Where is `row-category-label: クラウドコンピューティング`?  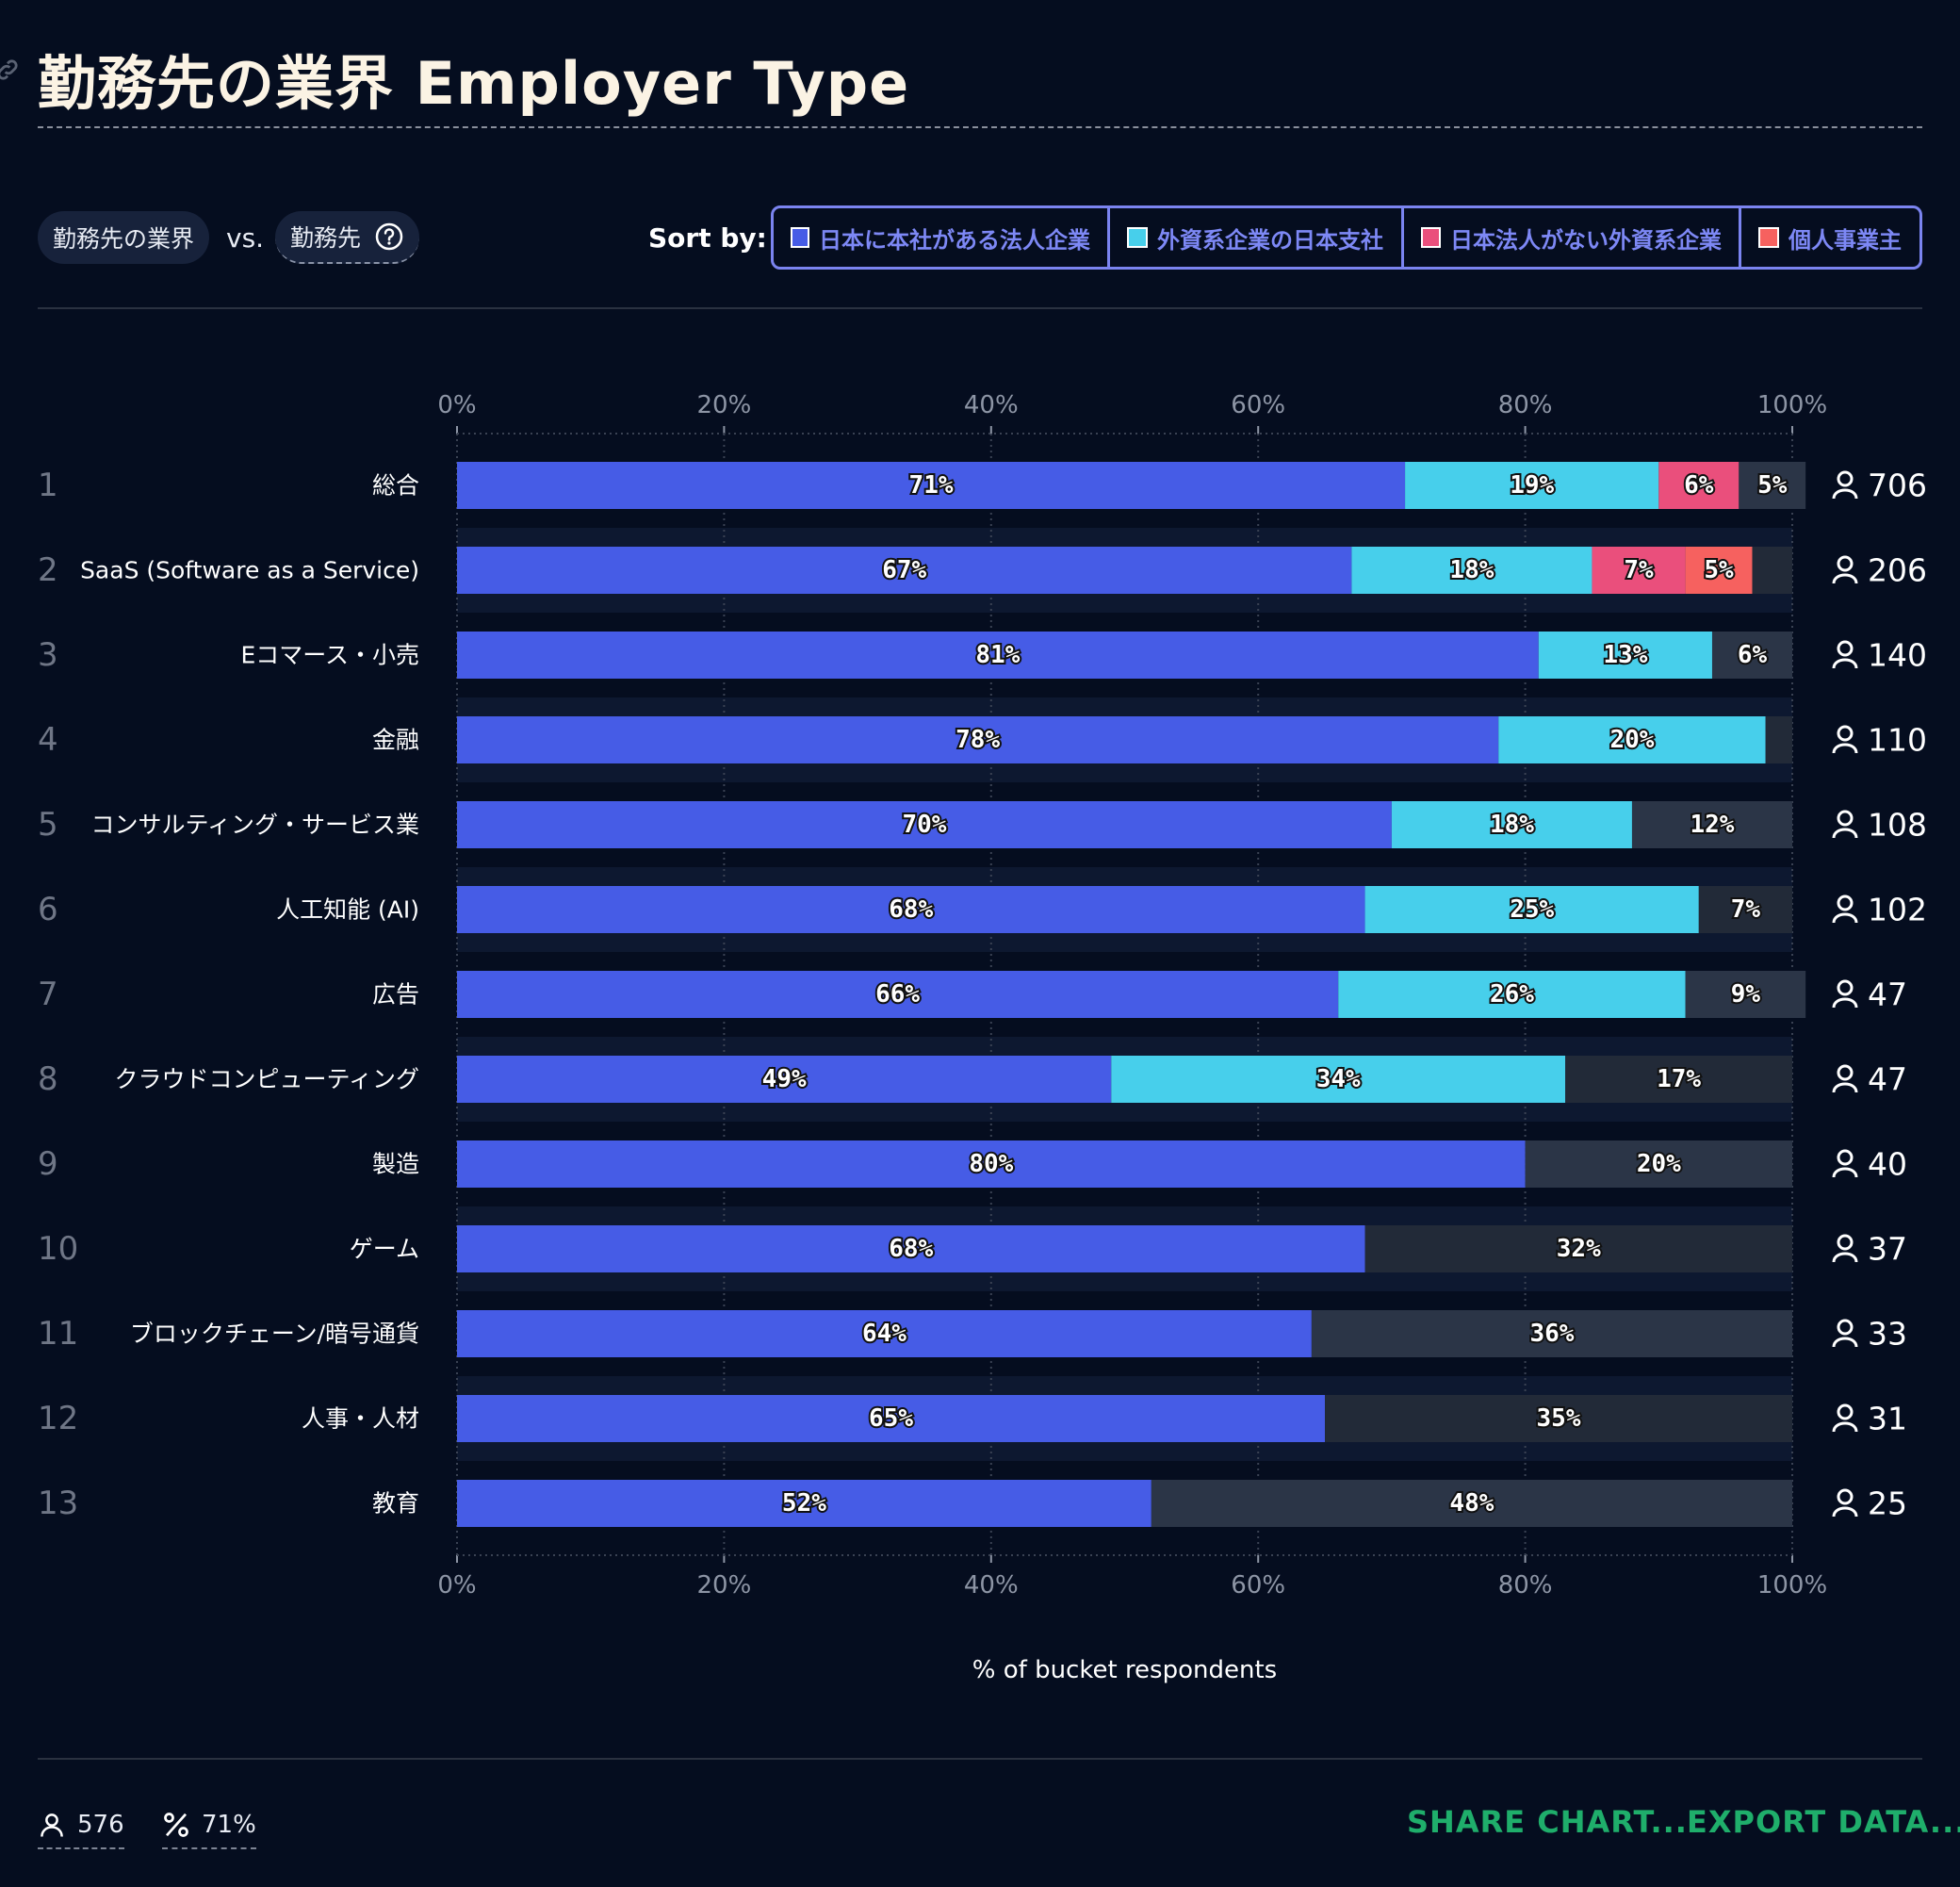 row-category-label: クラウドコンピューティング is located at coordinates (267, 1080).